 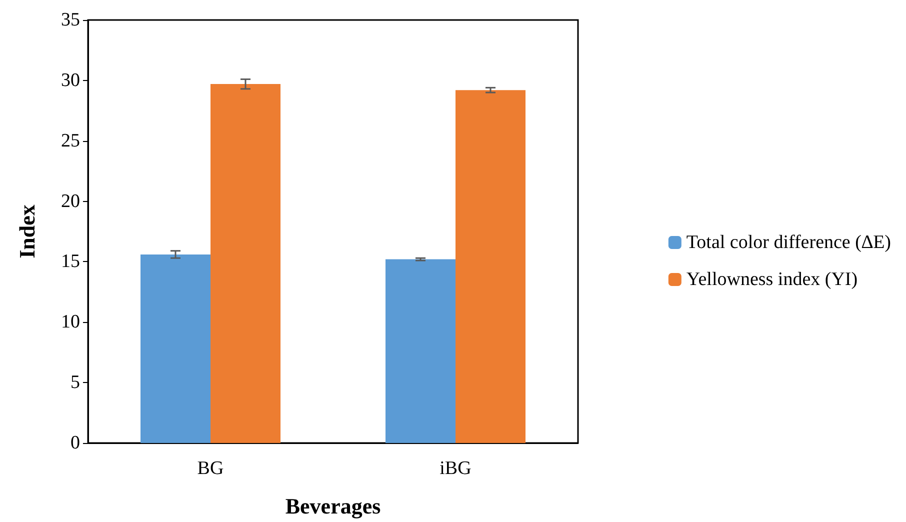 What do you see at coordinates (772, 279) in the screenshot?
I see `legend-label: Yellowness index (YI)` at bounding box center [772, 279].